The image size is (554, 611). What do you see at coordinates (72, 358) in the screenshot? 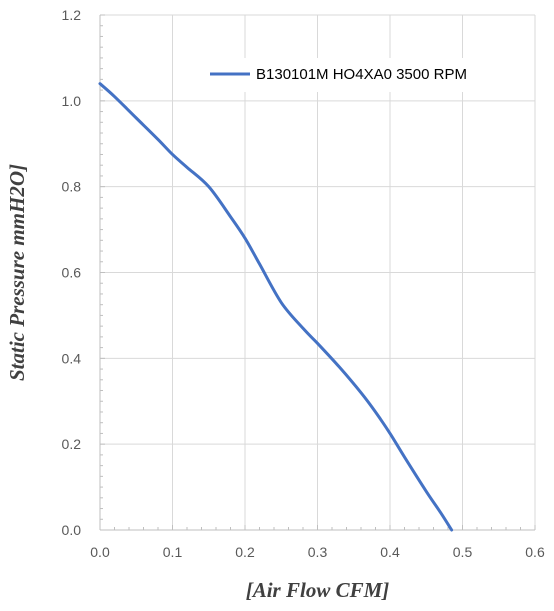
I see `y-tick-label: 0.4` at bounding box center [72, 358].